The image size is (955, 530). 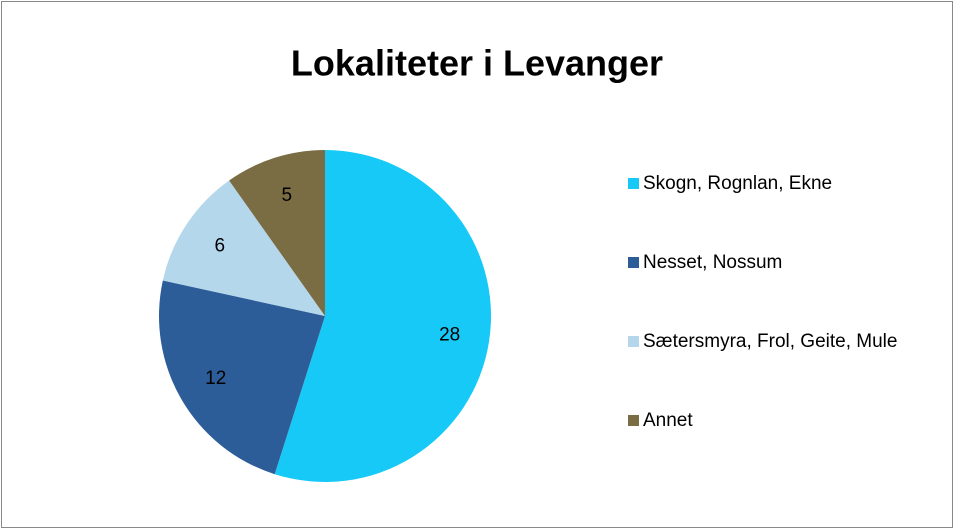 What do you see at coordinates (783, 420) in the screenshot?
I see `legend-item: Annet` at bounding box center [783, 420].